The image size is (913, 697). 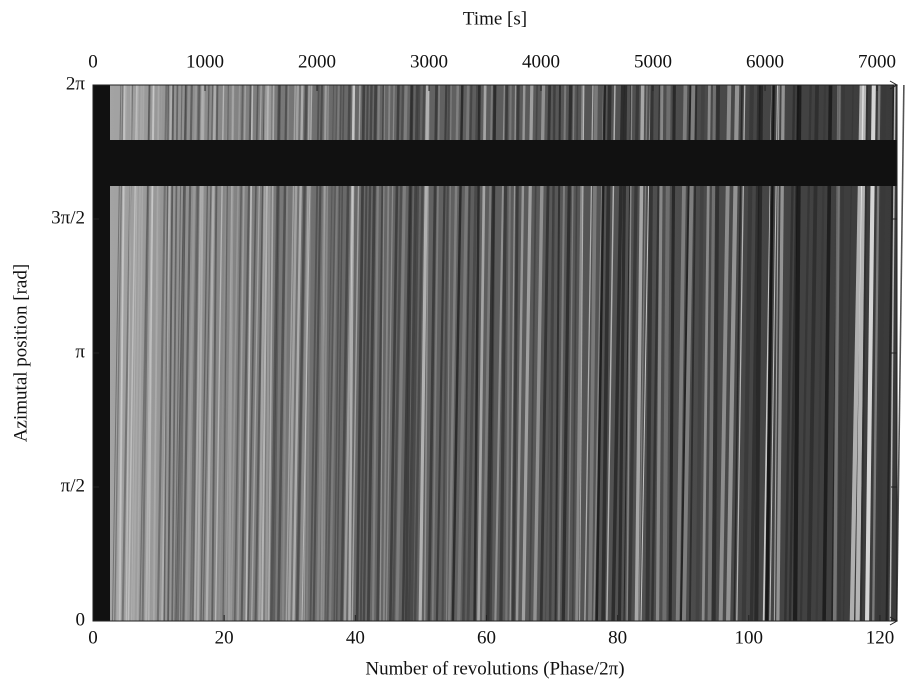 I want to click on x2-tick-label: 2000, so click(x=317, y=61).